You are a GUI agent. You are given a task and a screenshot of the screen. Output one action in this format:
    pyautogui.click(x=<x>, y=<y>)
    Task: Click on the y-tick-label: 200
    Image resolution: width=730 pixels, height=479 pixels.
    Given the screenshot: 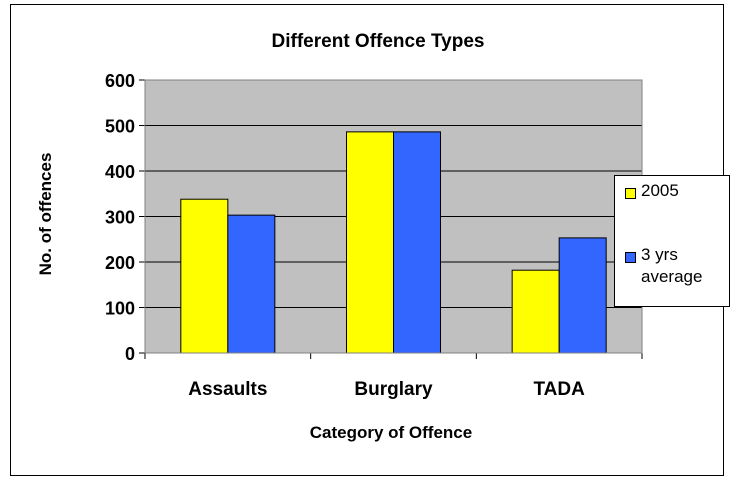 What is the action you would take?
    pyautogui.click(x=120, y=263)
    